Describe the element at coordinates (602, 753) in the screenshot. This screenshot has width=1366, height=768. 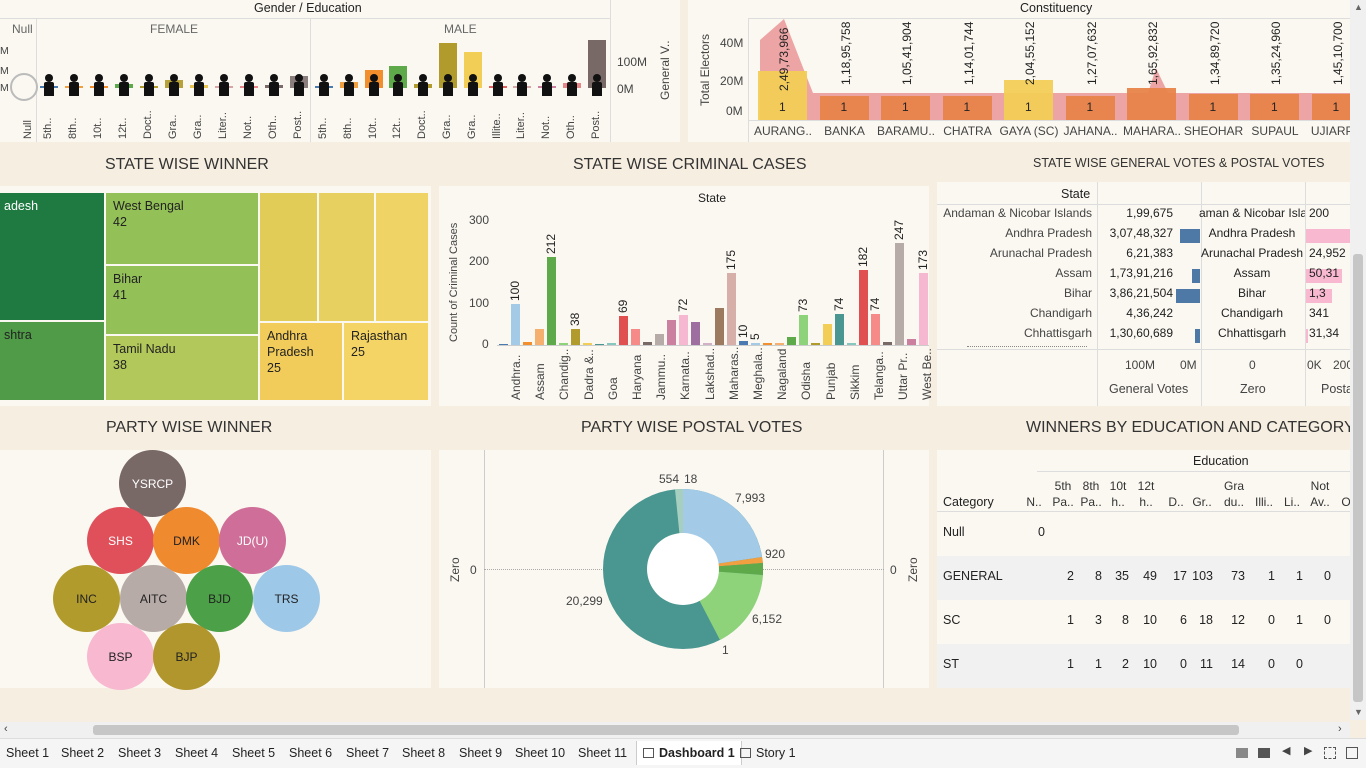
I see `tab-sheet-11: Sheet 11` at that location.